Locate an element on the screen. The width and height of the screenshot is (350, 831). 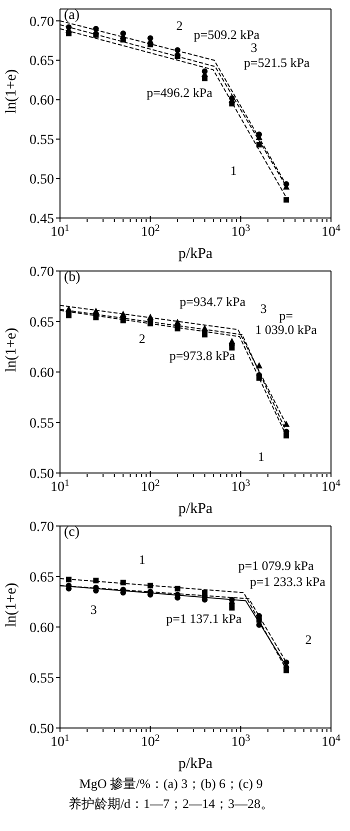
chart-title: (b) is located at coordinates (72, 278).